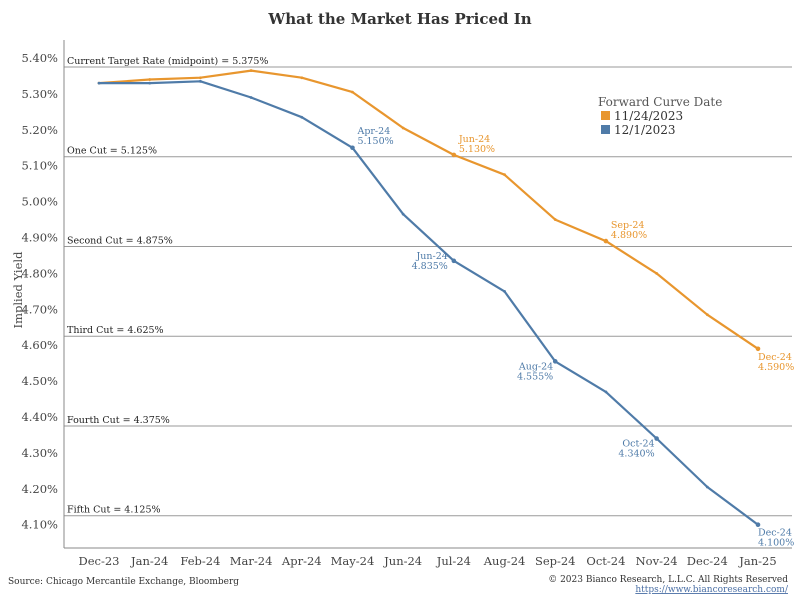 The width and height of the screenshot is (800, 600). I want to click on annotation-month: Sep-24, so click(628, 225).